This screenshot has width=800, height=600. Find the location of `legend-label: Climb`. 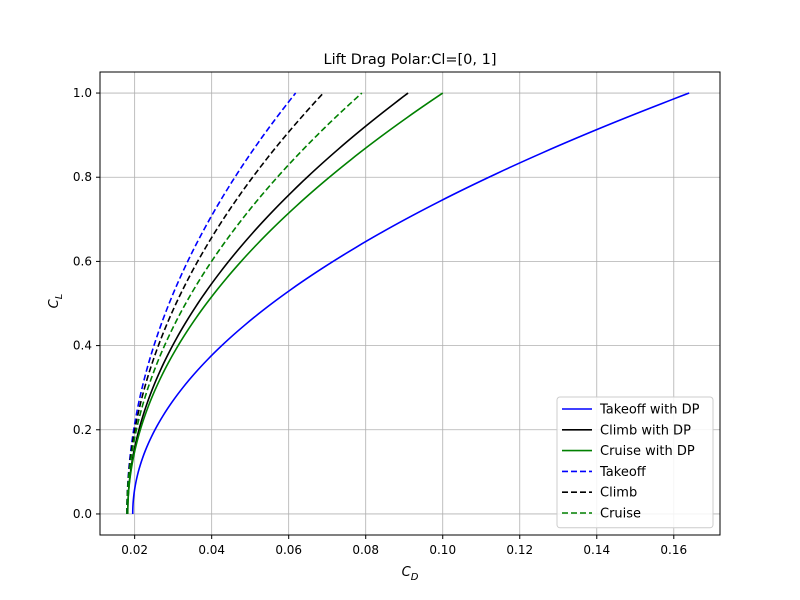

legend-label: Climb is located at coordinates (618, 493).